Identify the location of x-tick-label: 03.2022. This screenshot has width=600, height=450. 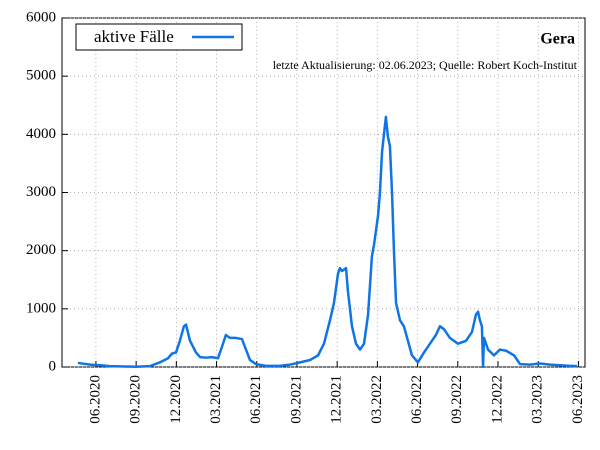
(377, 399).